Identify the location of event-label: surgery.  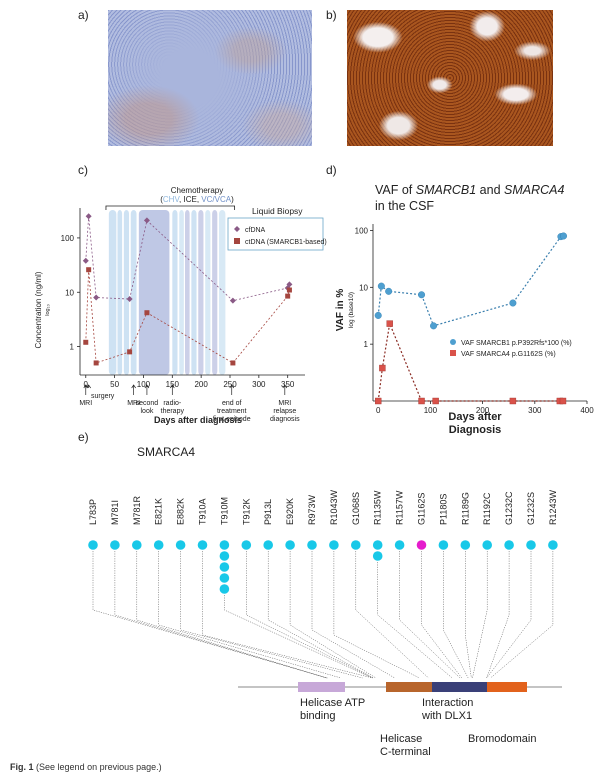
(103, 396).